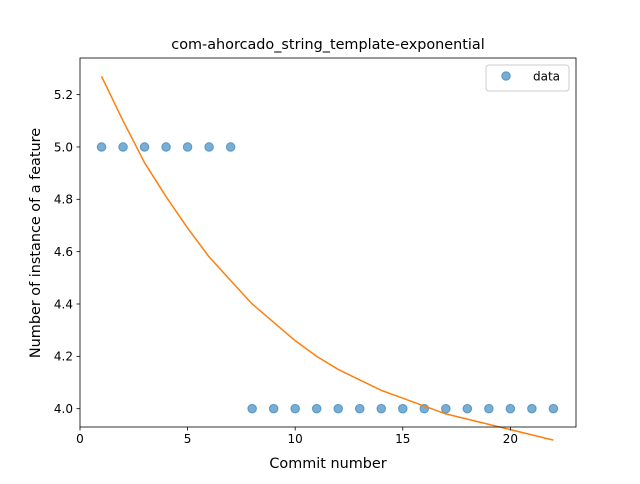 This screenshot has height=484, width=640. Describe the element at coordinates (327, 464) in the screenshot. I see `x-axis-label: Commit number` at that location.